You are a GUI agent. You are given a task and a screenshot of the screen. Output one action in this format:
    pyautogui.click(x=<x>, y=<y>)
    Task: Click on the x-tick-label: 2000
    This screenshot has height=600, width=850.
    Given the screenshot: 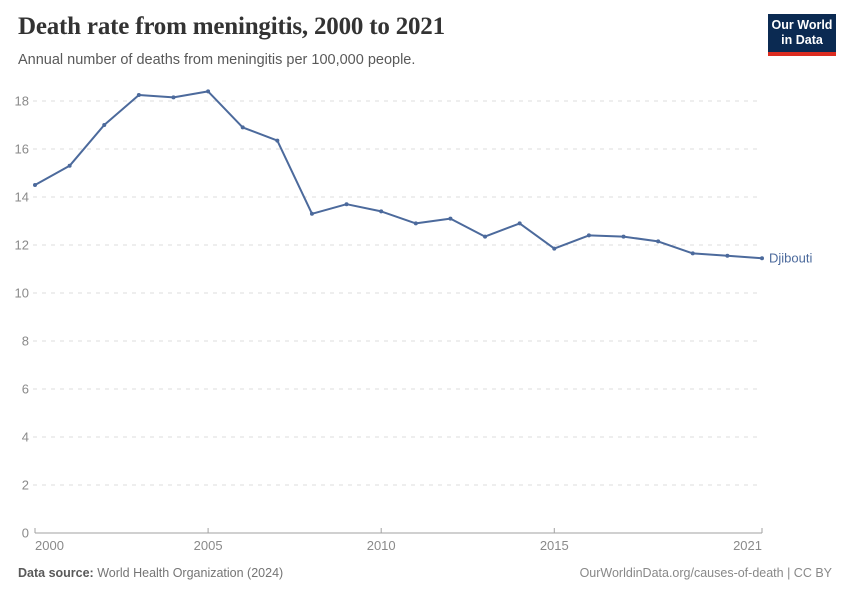 What is the action you would take?
    pyautogui.click(x=49, y=545)
    